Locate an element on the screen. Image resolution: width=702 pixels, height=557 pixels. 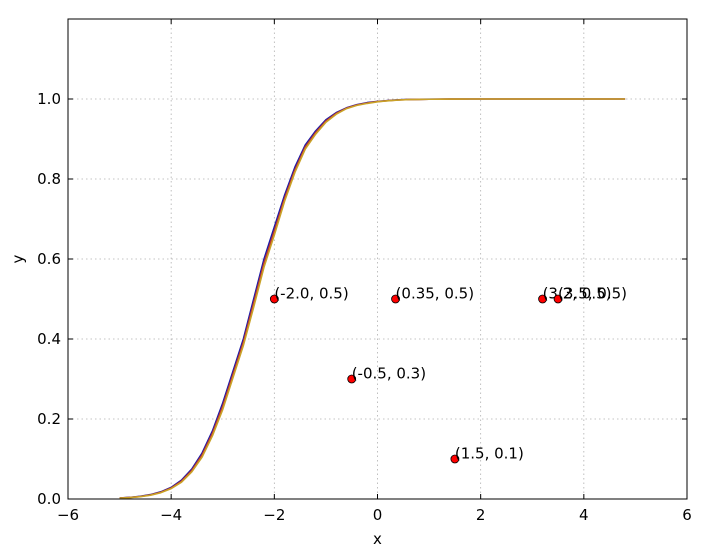
x-tick-label: −6 is located at coordinates (68, 515).